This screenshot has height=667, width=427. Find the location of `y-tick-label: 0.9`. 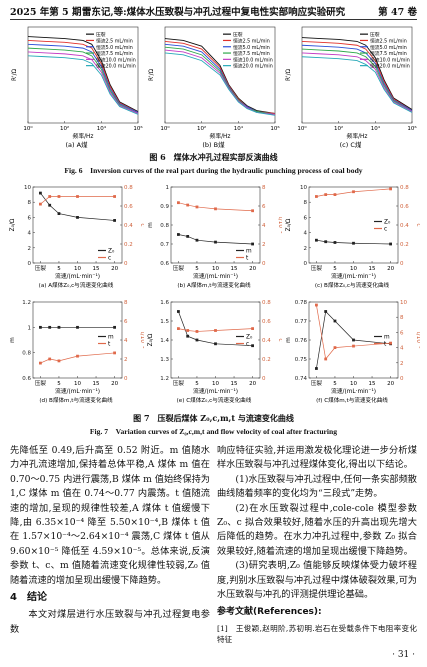

y-tick-label: 0.9 is located at coordinates (164, 207).